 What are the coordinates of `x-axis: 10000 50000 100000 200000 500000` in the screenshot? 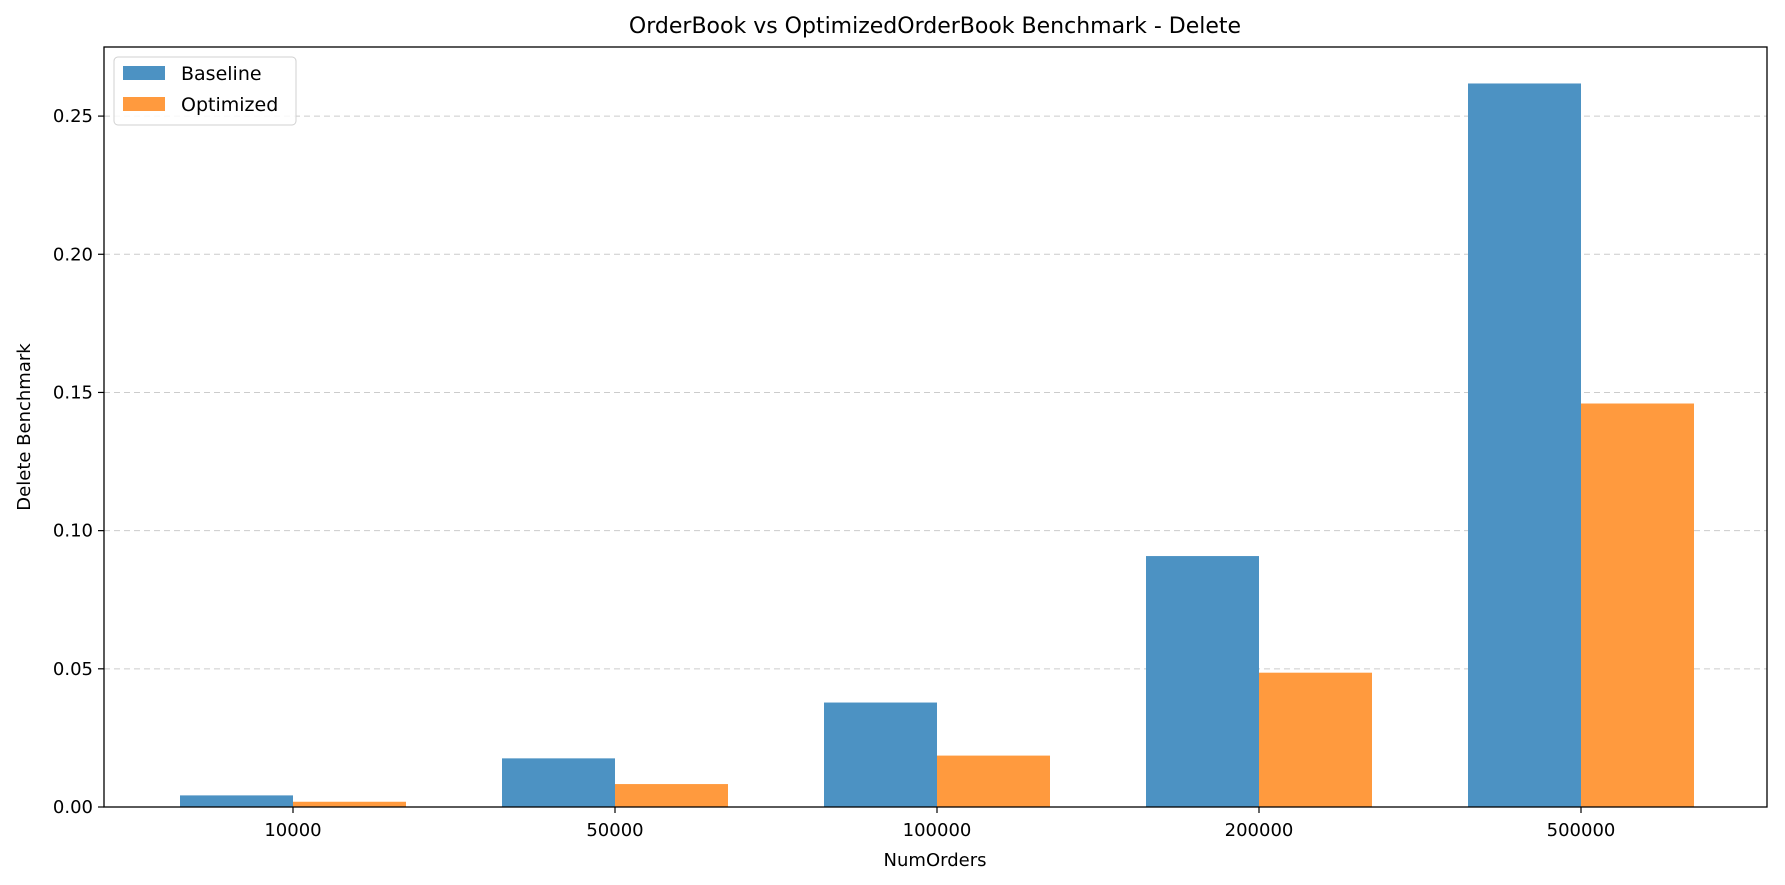 It's located at (939, 824).